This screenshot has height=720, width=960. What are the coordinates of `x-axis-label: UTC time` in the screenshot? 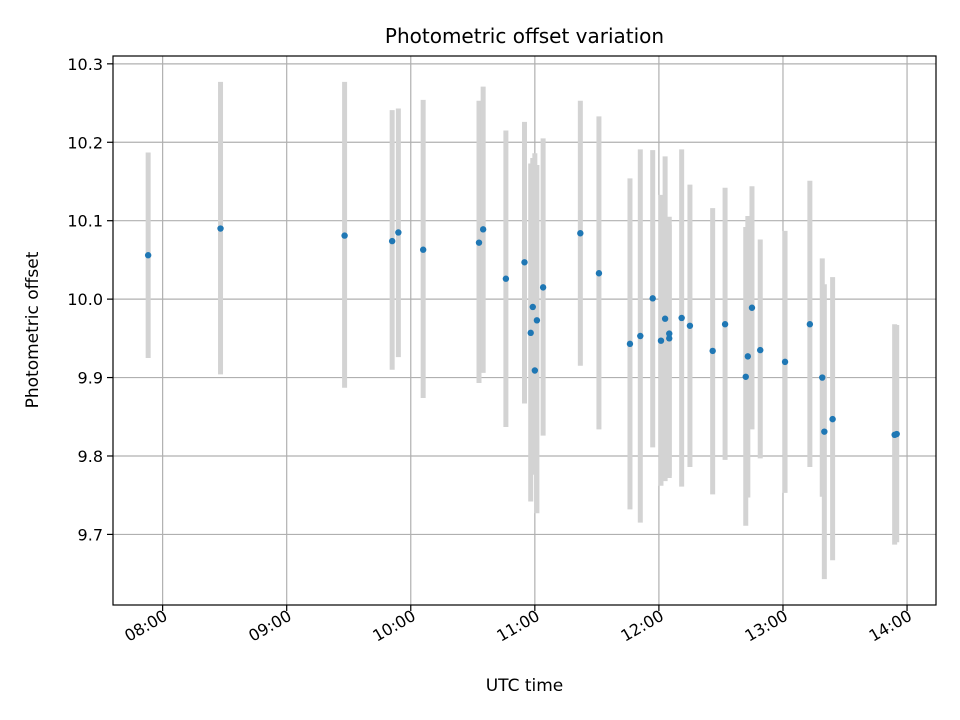 It's located at (525, 686).